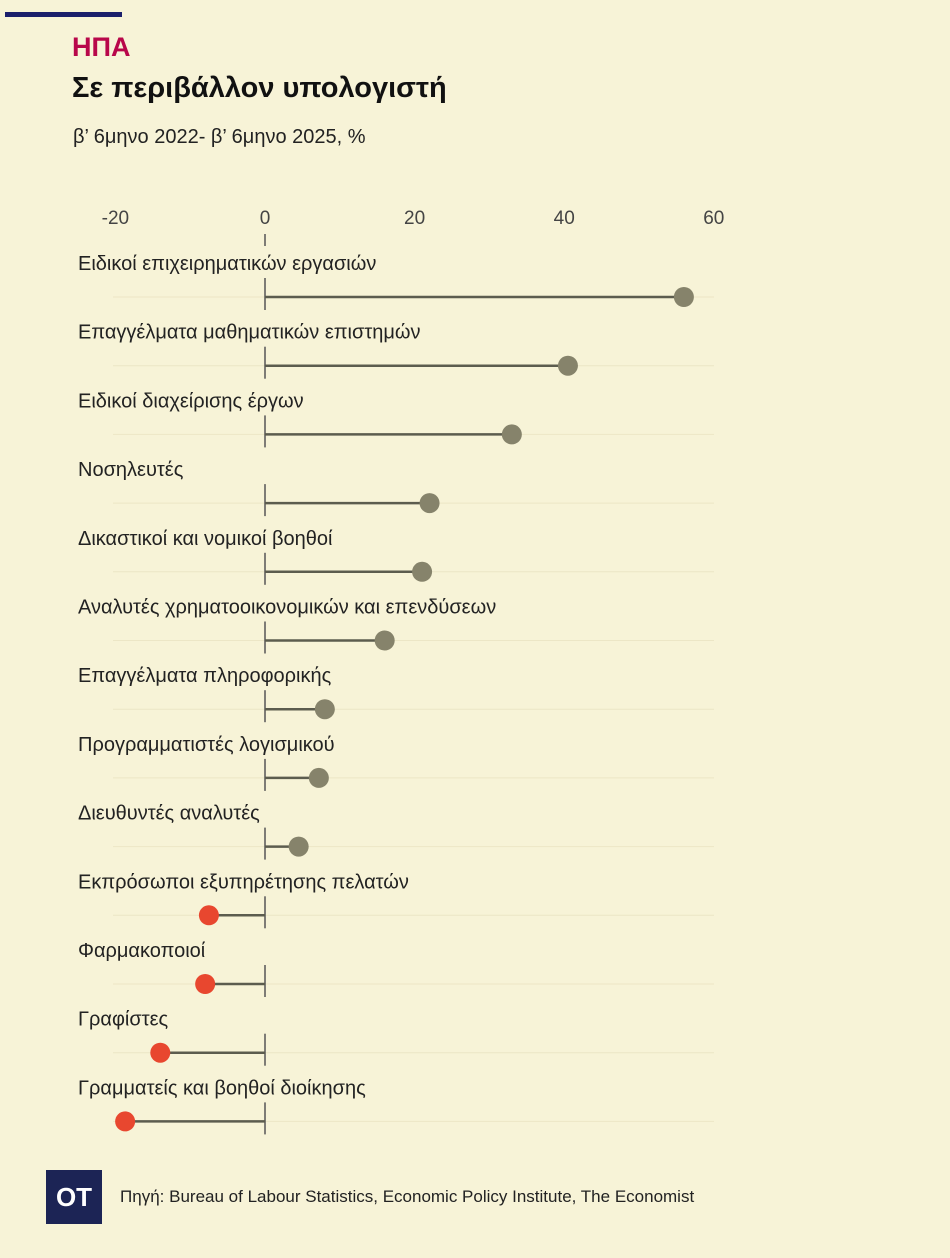 The width and height of the screenshot is (950, 1258). Describe the element at coordinates (131, 470) in the screenshot. I see `category-label: Νοσηλευτές` at that location.